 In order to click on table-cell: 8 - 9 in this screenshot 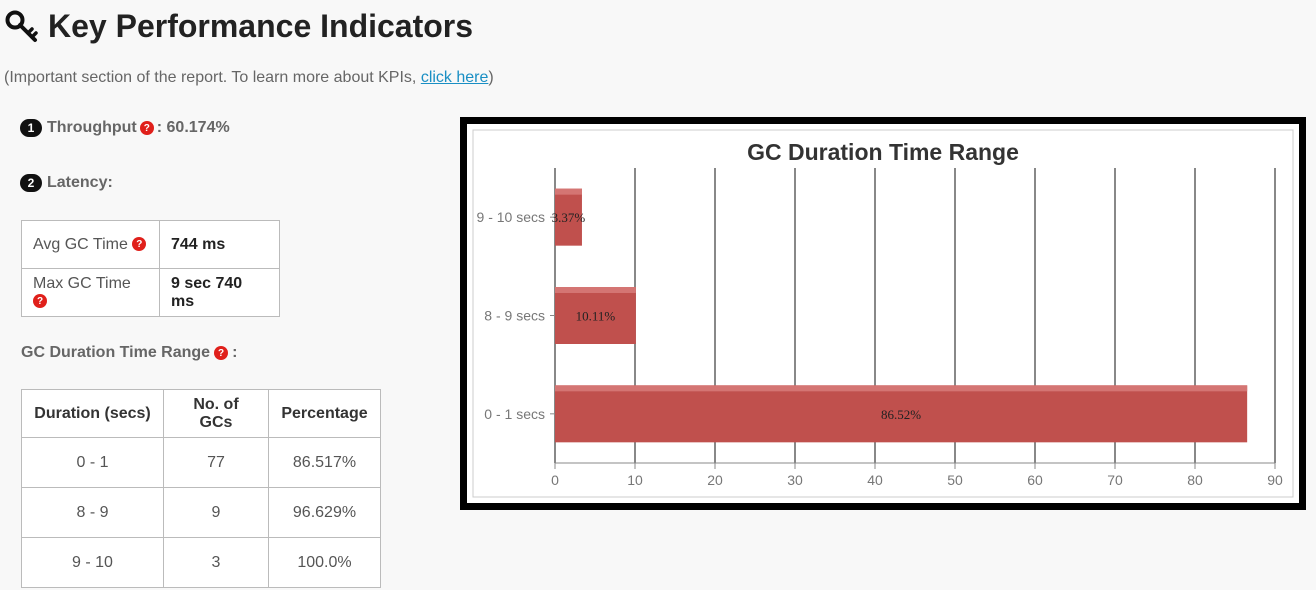, I will do `click(92, 512)`.